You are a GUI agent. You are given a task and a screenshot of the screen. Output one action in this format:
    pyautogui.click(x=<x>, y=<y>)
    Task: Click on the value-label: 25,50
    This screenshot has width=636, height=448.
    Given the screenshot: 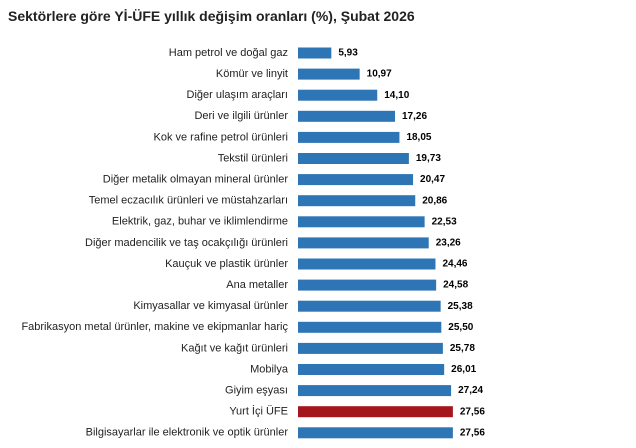 What is the action you would take?
    pyautogui.click(x=460, y=327)
    